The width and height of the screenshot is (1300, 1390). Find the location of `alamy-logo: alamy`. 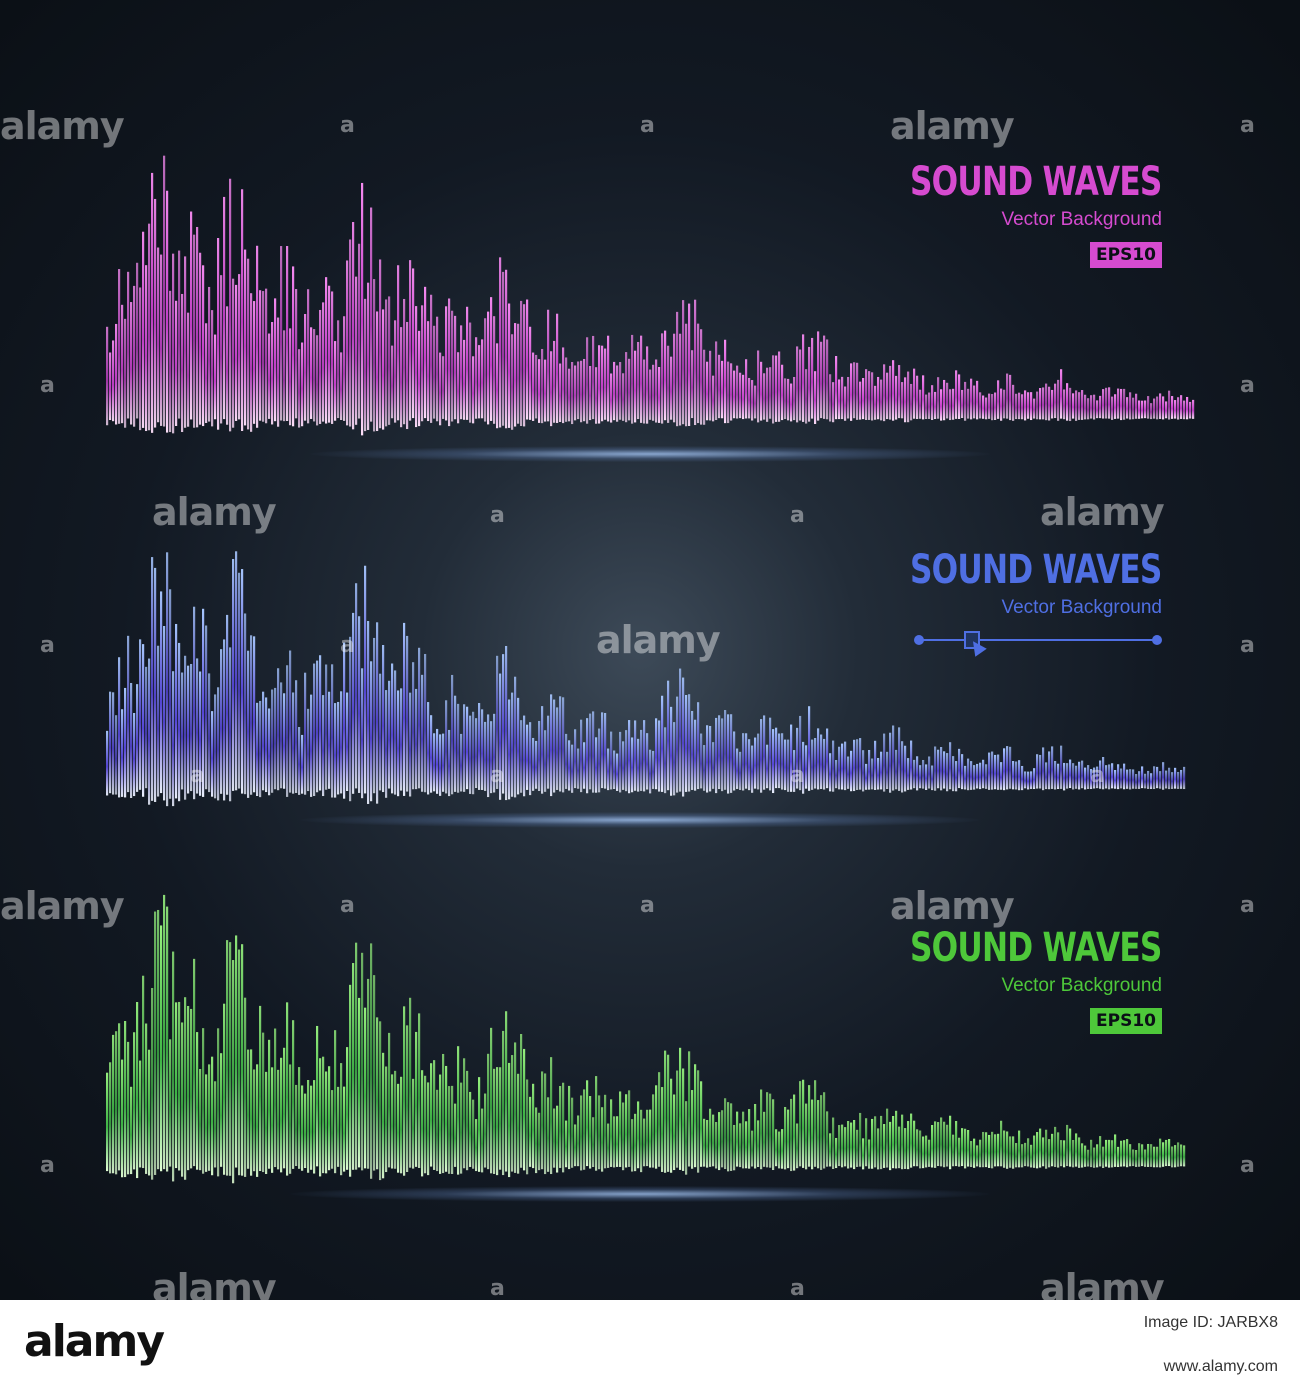

alamy-logo: alamy is located at coordinates (94, 1341).